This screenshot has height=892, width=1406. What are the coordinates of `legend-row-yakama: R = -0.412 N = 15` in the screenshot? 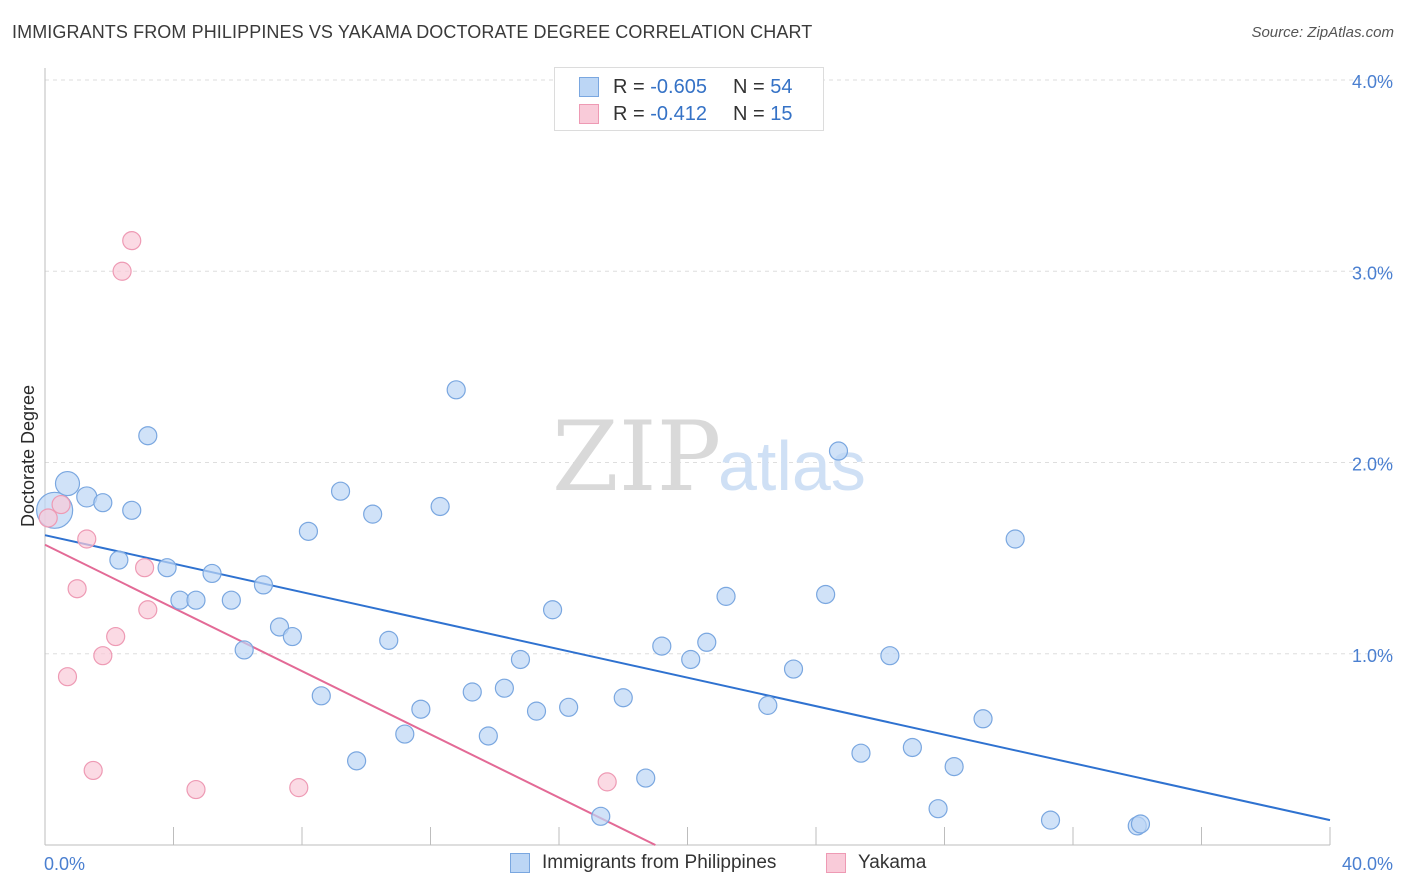 It's located at (686, 114).